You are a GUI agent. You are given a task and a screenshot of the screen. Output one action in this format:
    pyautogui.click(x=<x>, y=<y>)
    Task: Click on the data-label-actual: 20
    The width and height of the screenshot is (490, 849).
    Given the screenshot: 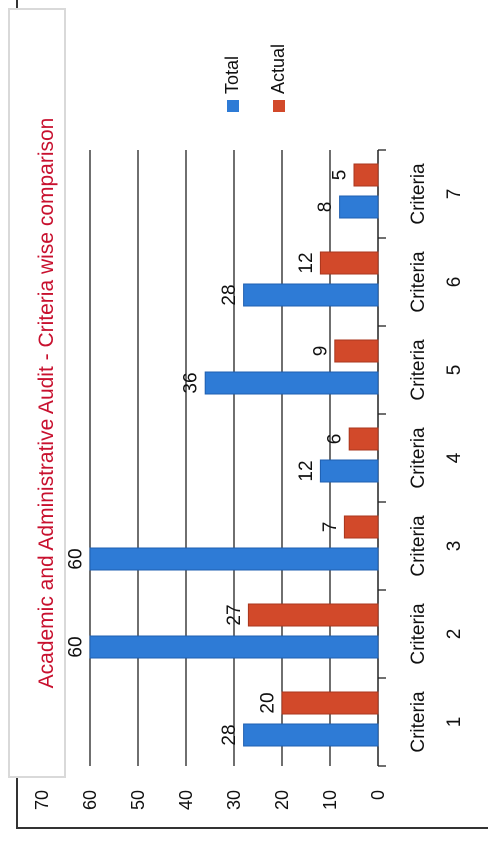 What is the action you would take?
    pyautogui.click(x=268, y=702)
    